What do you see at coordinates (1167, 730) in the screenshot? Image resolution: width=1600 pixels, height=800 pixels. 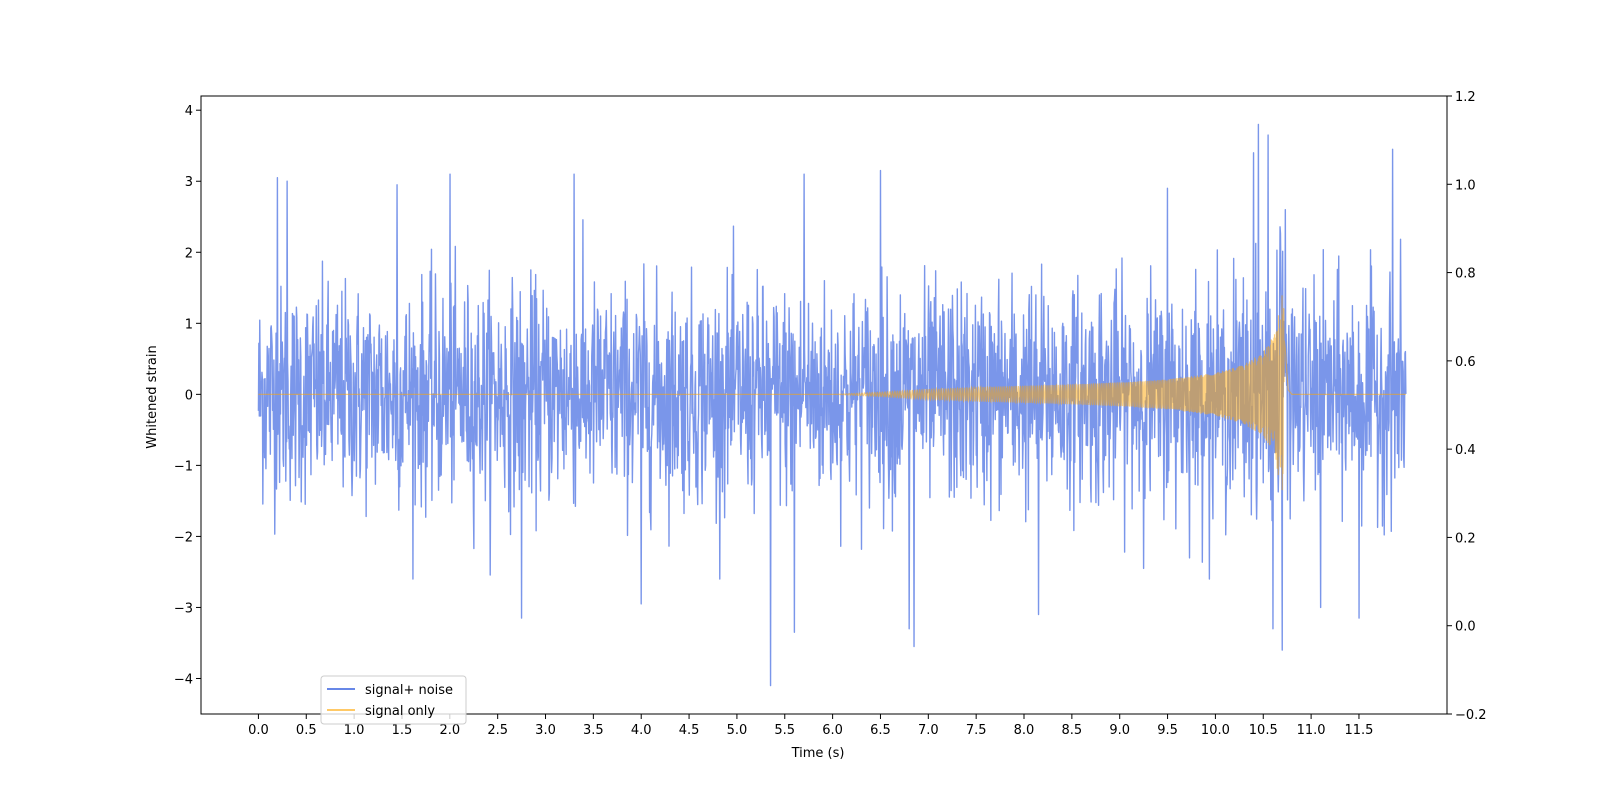 I see `x-tick-label: 9.5` at bounding box center [1167, 730].